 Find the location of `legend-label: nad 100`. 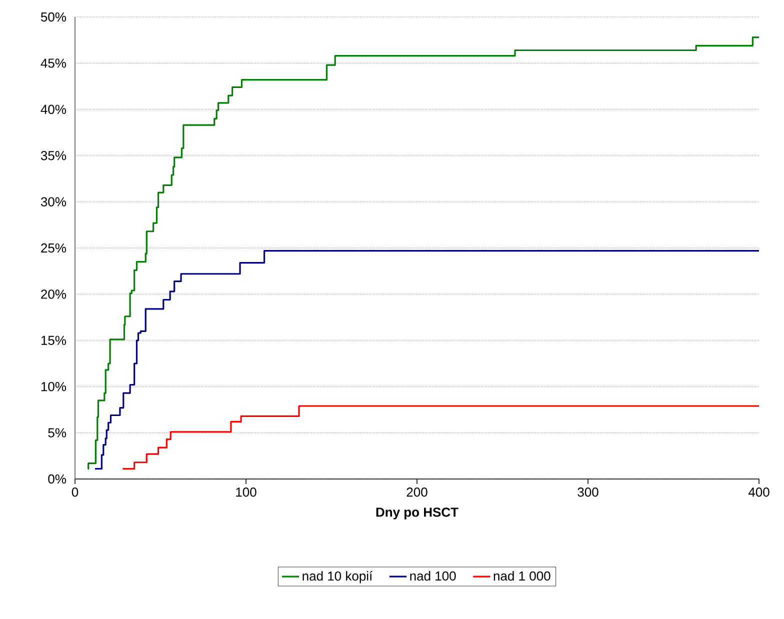

legend-label: nad 100 is located at coordinates (433, 576).